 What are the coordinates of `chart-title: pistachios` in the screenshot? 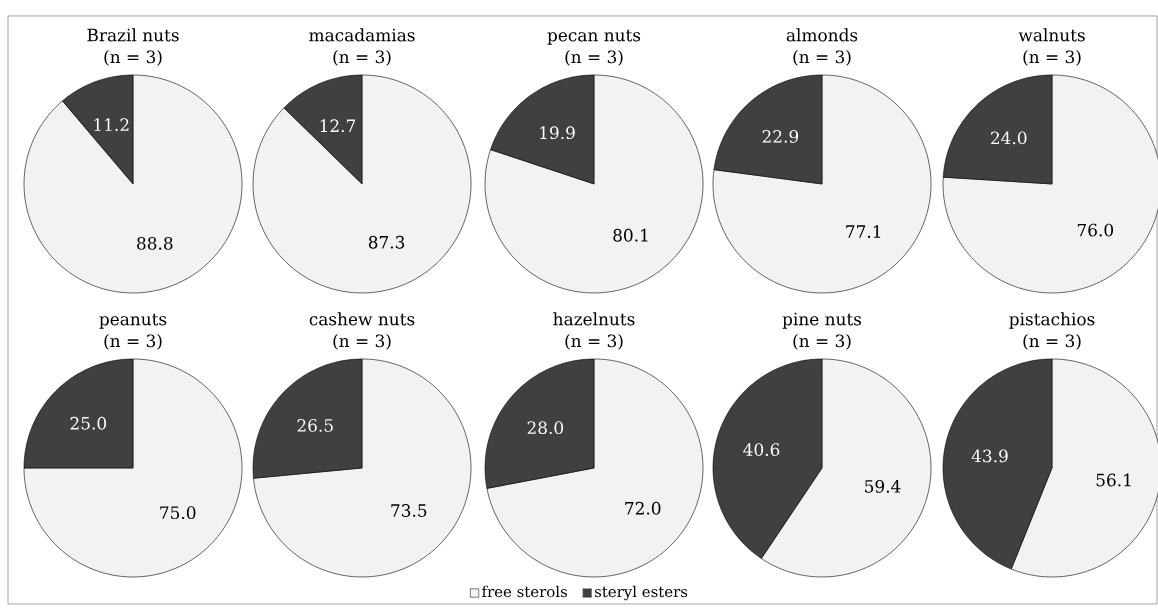 It's located at (1052, 320).